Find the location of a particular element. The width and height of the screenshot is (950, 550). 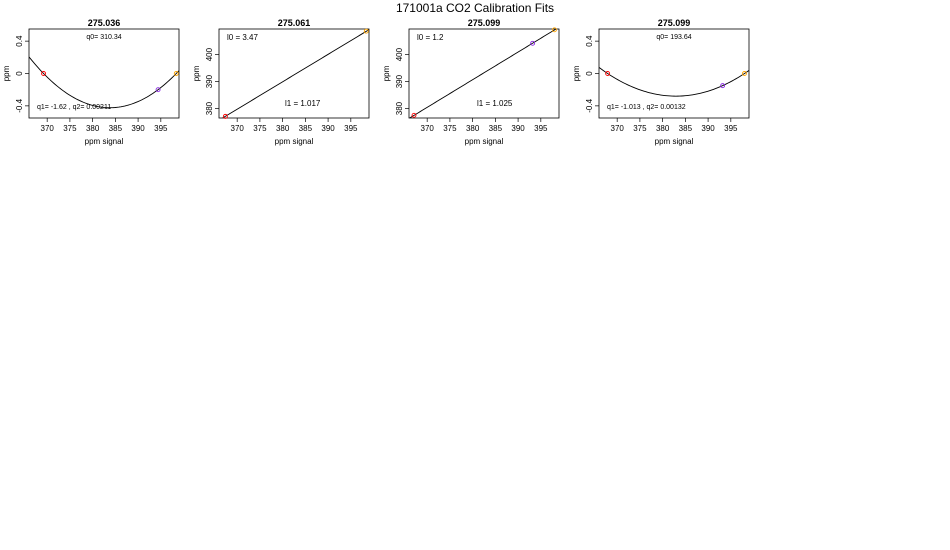

fit-annotation: l0 = 1.2 is located at coordinates (430, 37).